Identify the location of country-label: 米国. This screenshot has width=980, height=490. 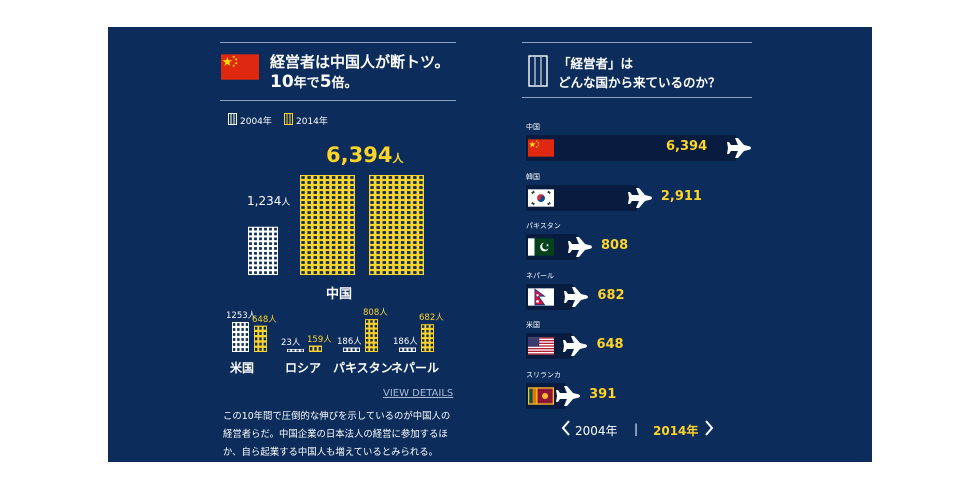
(533, 325).